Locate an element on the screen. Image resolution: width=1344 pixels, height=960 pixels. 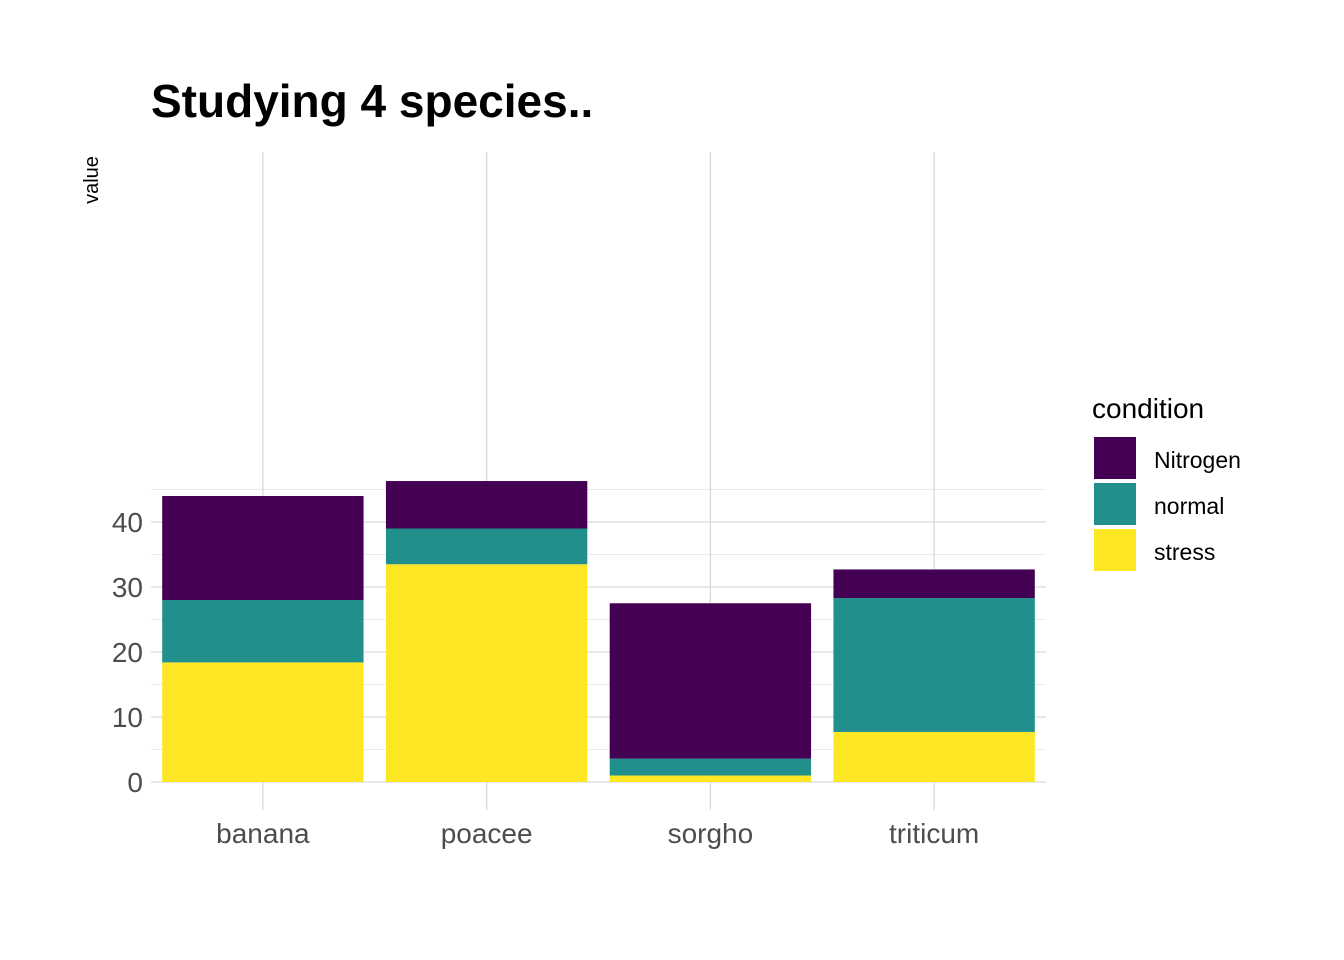
y-tick-label: 10 is located at coordinates (127, 717).